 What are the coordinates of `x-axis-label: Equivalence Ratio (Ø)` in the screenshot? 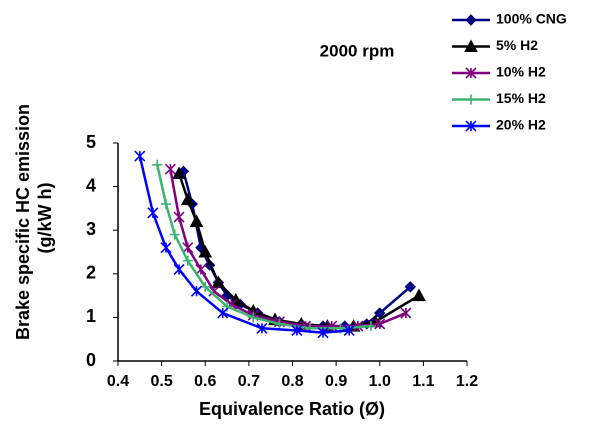 It's located at (292, 409).